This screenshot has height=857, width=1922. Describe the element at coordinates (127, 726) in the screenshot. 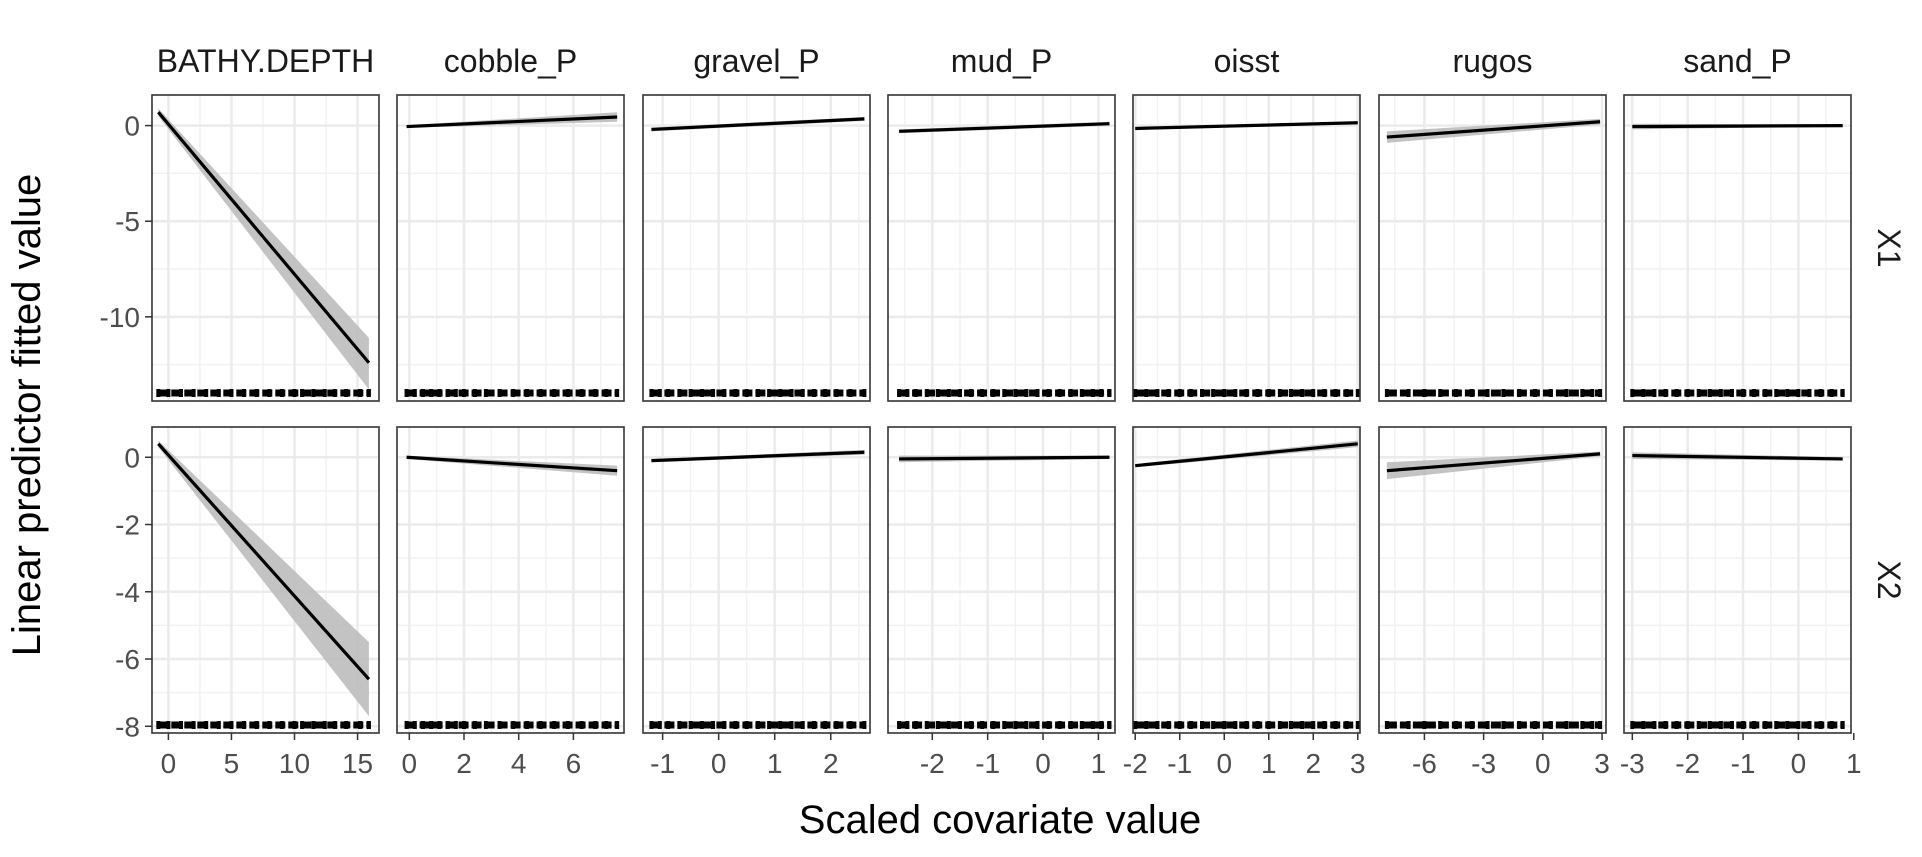

I see `y-tick-label: -8` at that location.